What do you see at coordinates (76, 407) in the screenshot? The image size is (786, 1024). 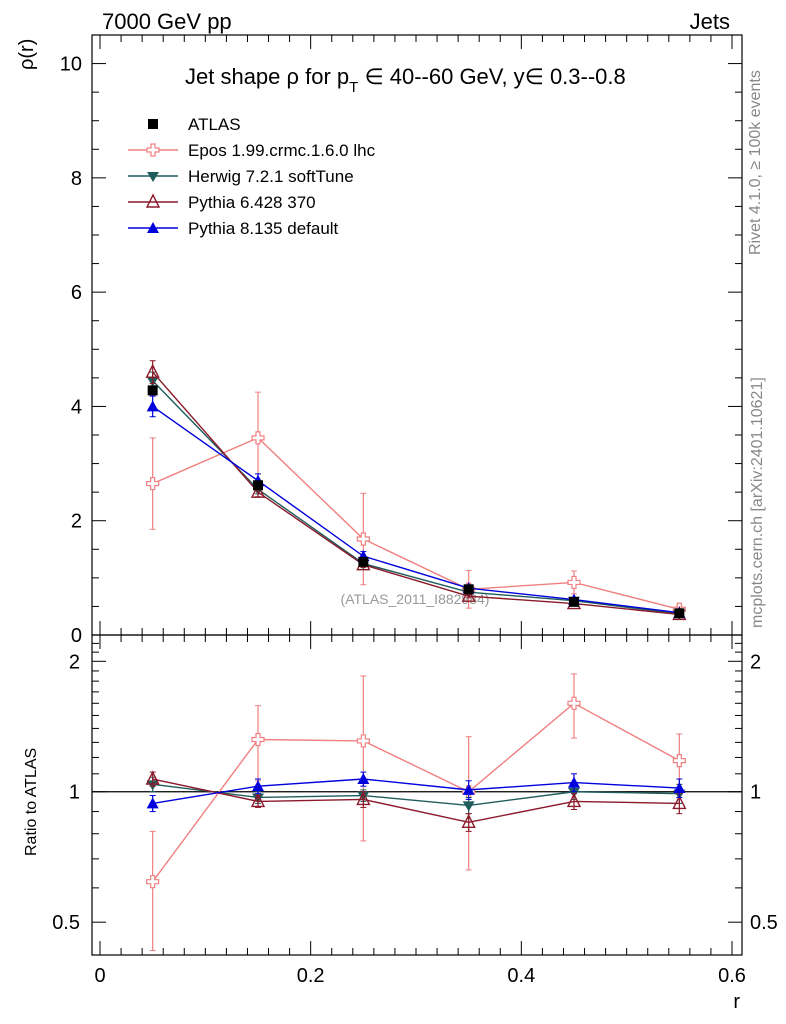 I see `y-tick-label-main: 4` at bounding box center [76, 407].